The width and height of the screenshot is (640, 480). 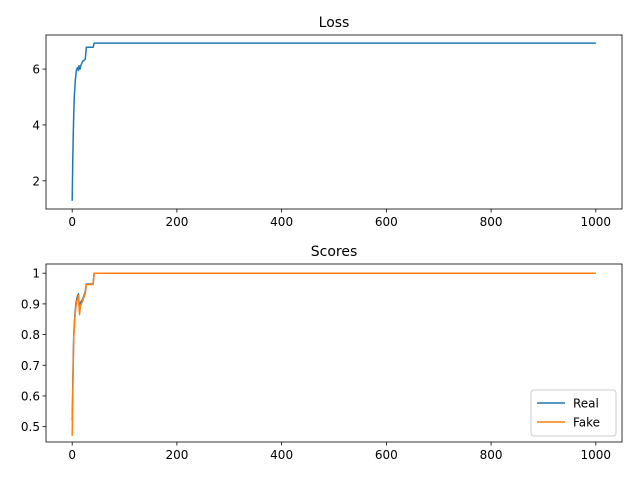 I want to click on y-tick-label: 2, so click(x=36, y=181).